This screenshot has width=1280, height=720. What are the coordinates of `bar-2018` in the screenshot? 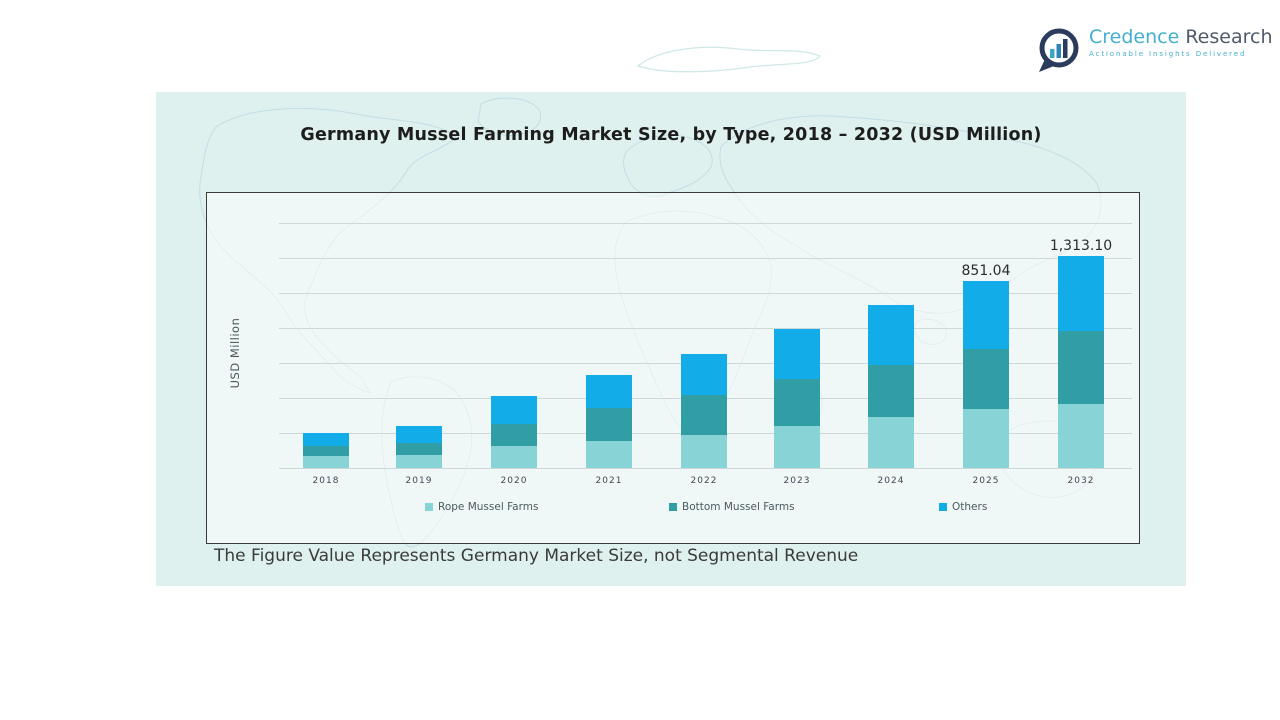 It's located at (326, 450).